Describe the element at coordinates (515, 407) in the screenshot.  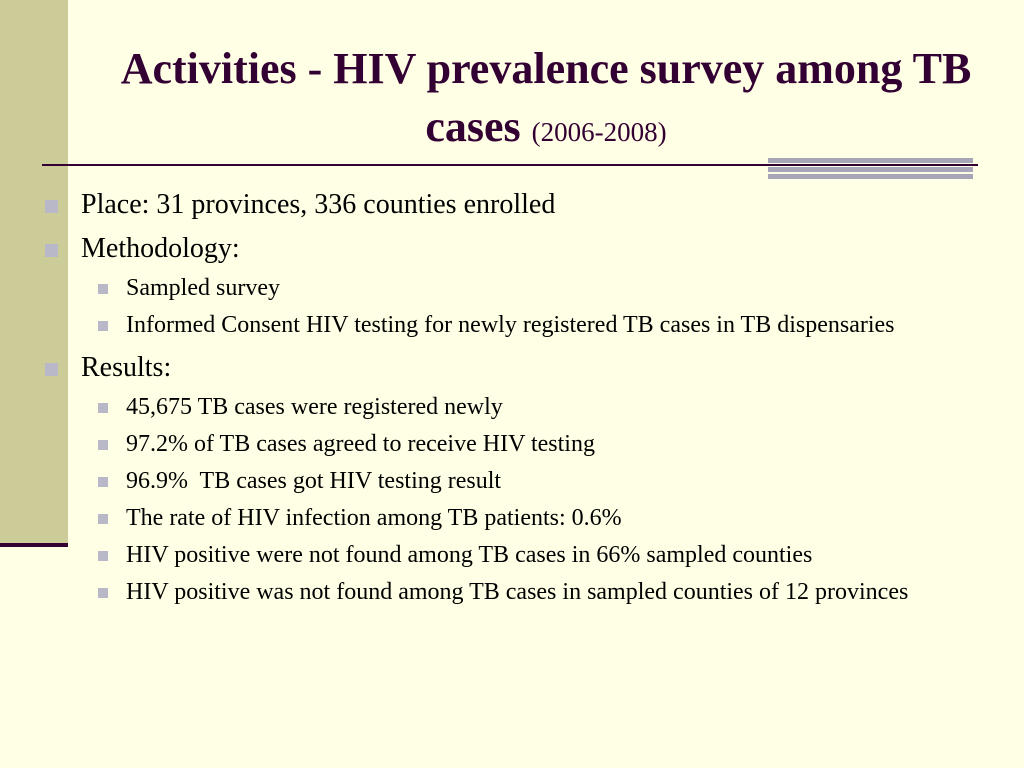
I see `sub-bullet: 45,675 TB cases were registered newly` at that location.